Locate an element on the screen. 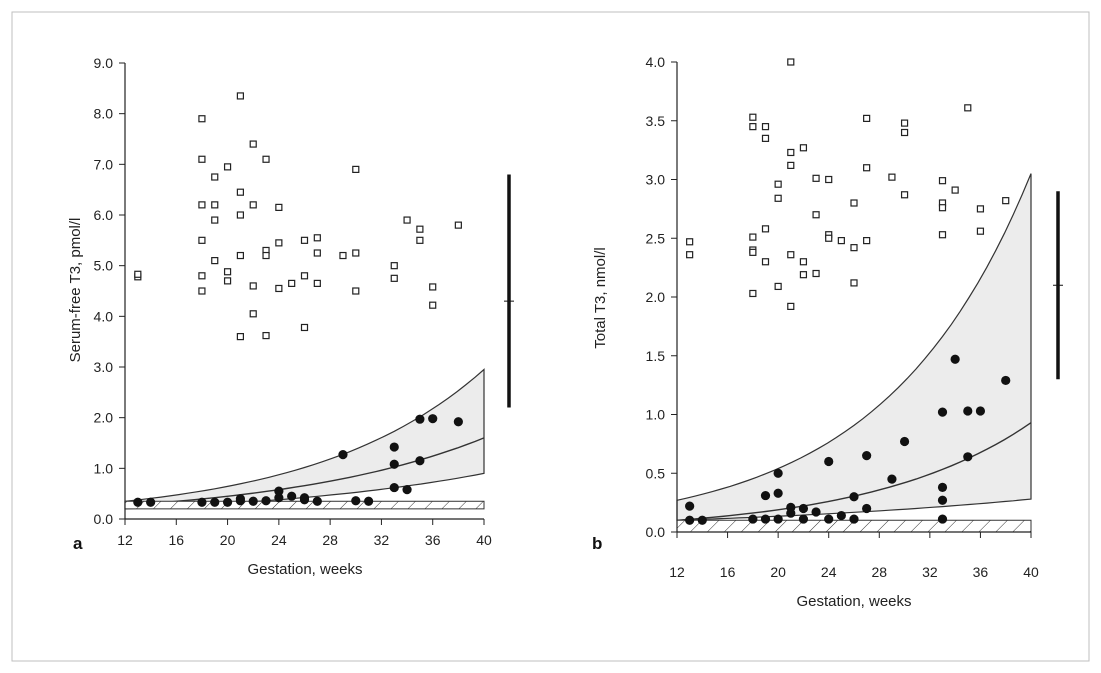 The image size is (1101, 673). panel-a-y-tick-label: 1.0 is located at coordinates (104, 468).